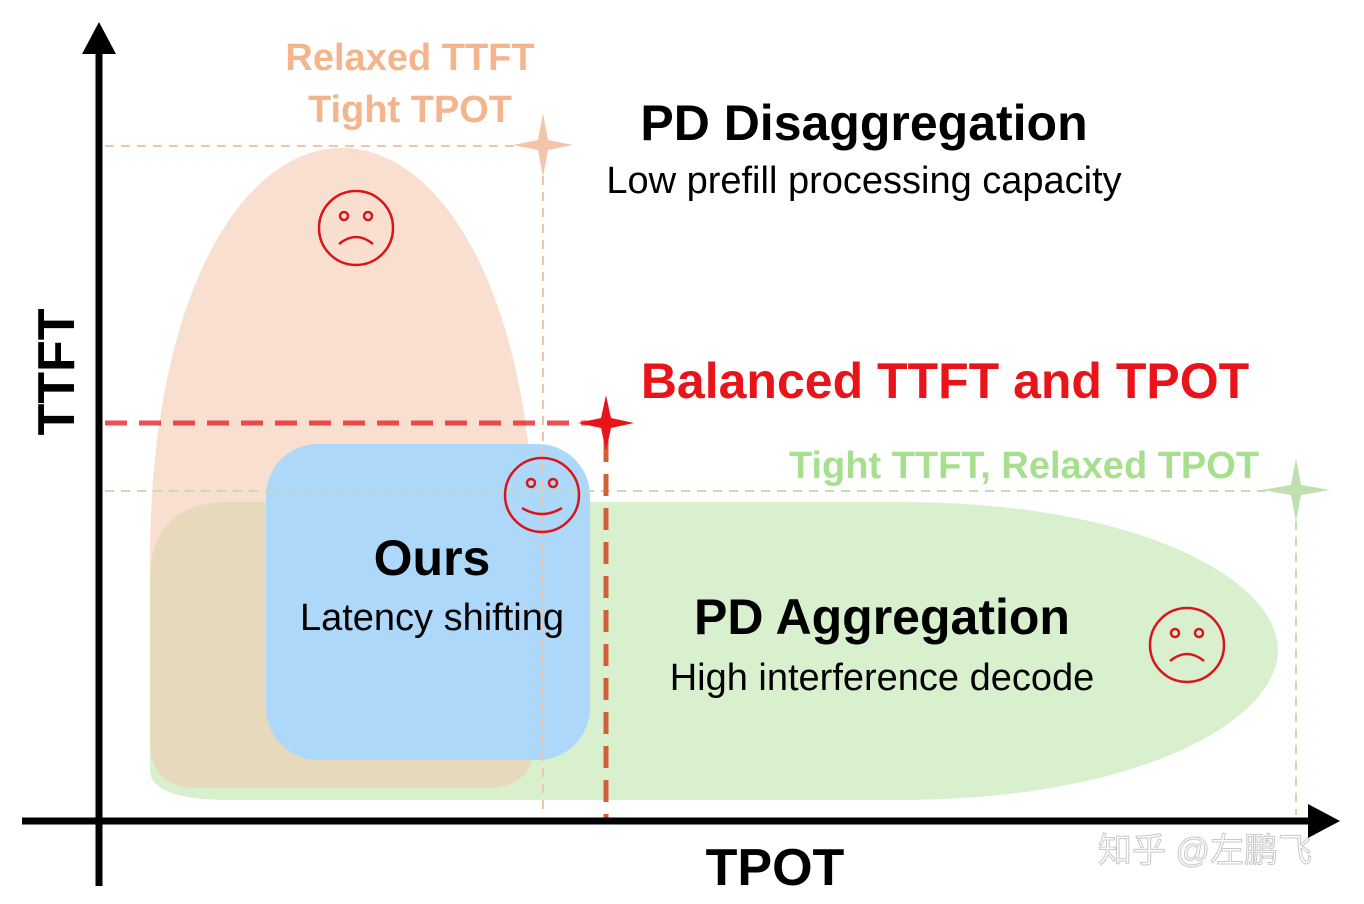 The image size is (1364, 904). What do you see at coordinates (410, 110) in the screenshot?
I see `tight-tpot-label: Tight TPOT` at bounding box center [410, 110].